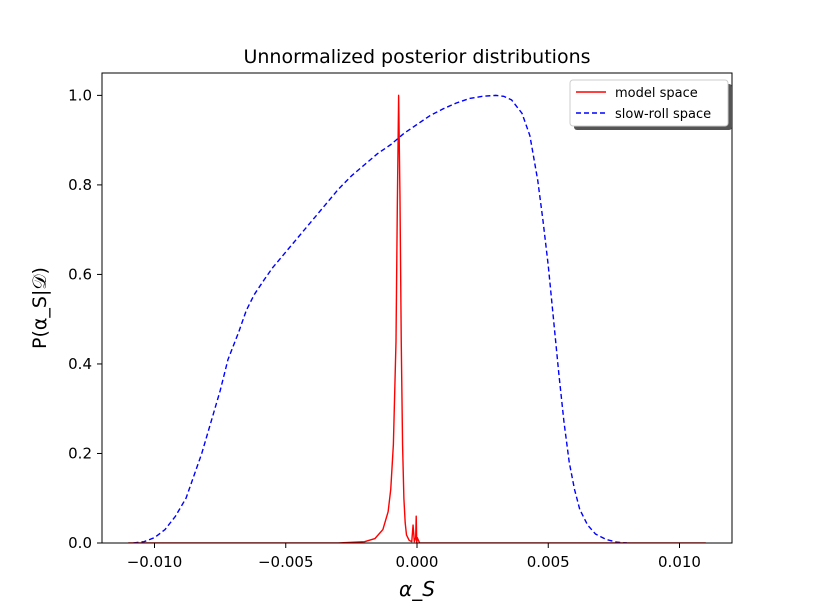 The width and height of the screenshot is (814, 610). Describe the element at coordinates (80, 274) in the screenshot. I see `y-tick-label: 0.6` at that location.